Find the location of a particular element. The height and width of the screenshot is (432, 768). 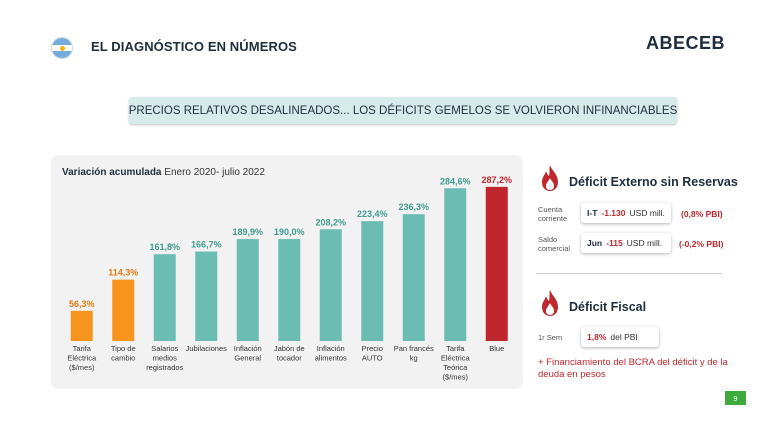

current-account-unit: USD mill. is located at coordinates (647, 213).